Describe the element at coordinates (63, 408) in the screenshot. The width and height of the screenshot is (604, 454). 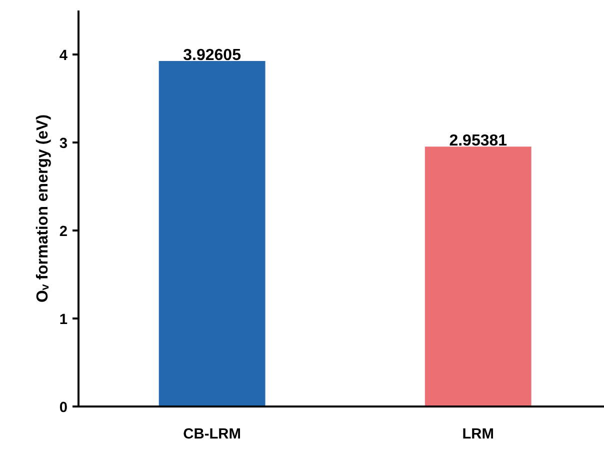
I see `y-tick-label: 0` at that location.